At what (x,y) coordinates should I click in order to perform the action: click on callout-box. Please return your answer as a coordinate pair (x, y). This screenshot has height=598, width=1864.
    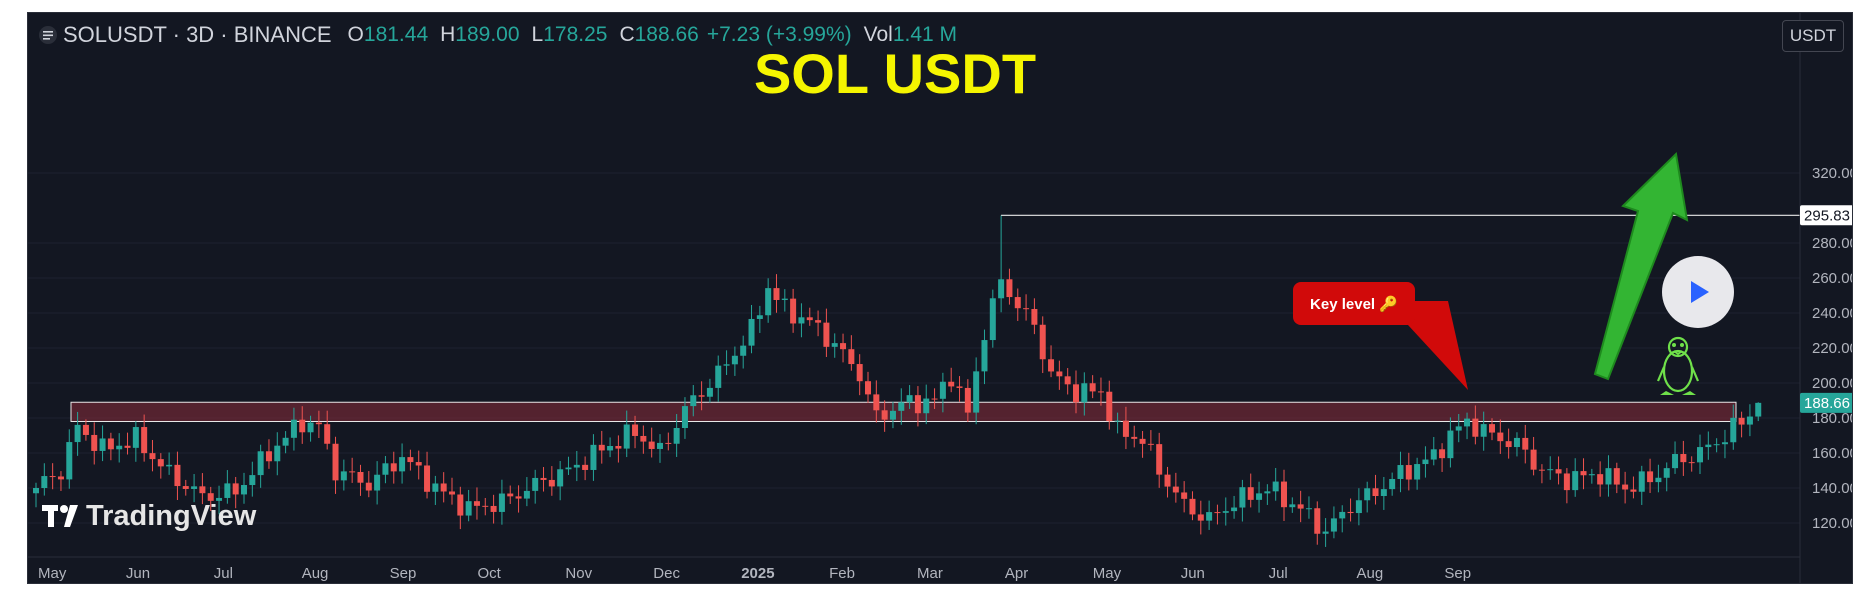
    Looking at the image, I should click on (1354, 303).